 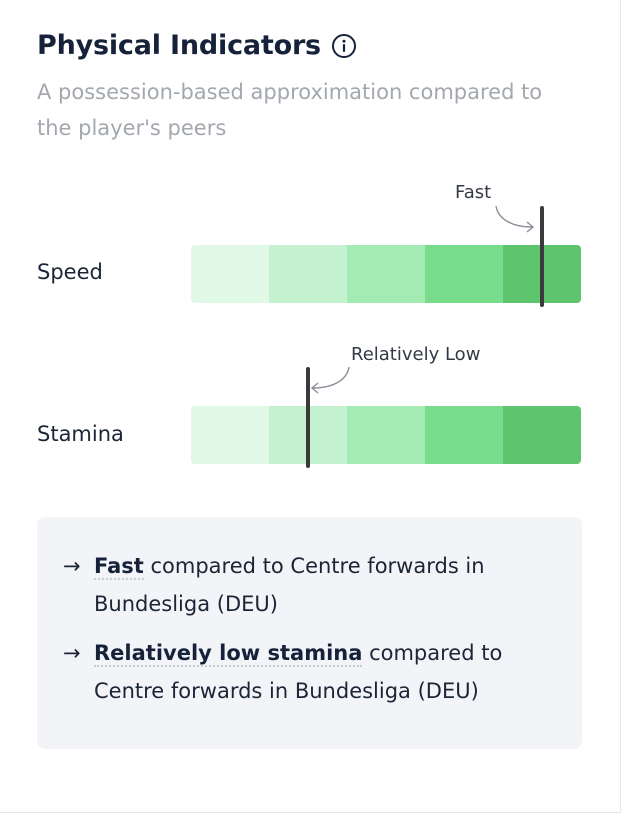 I want to click on speed-annotation: Fast, so click(x=473, y=192).